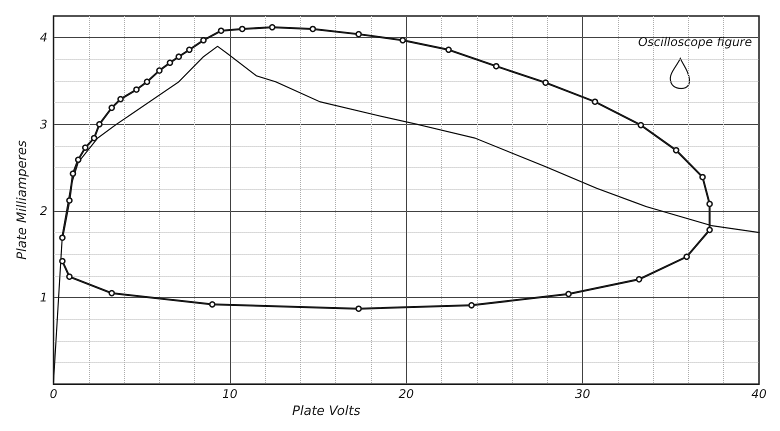  I want to click on x-tick-label: 30, so click(582, 394).